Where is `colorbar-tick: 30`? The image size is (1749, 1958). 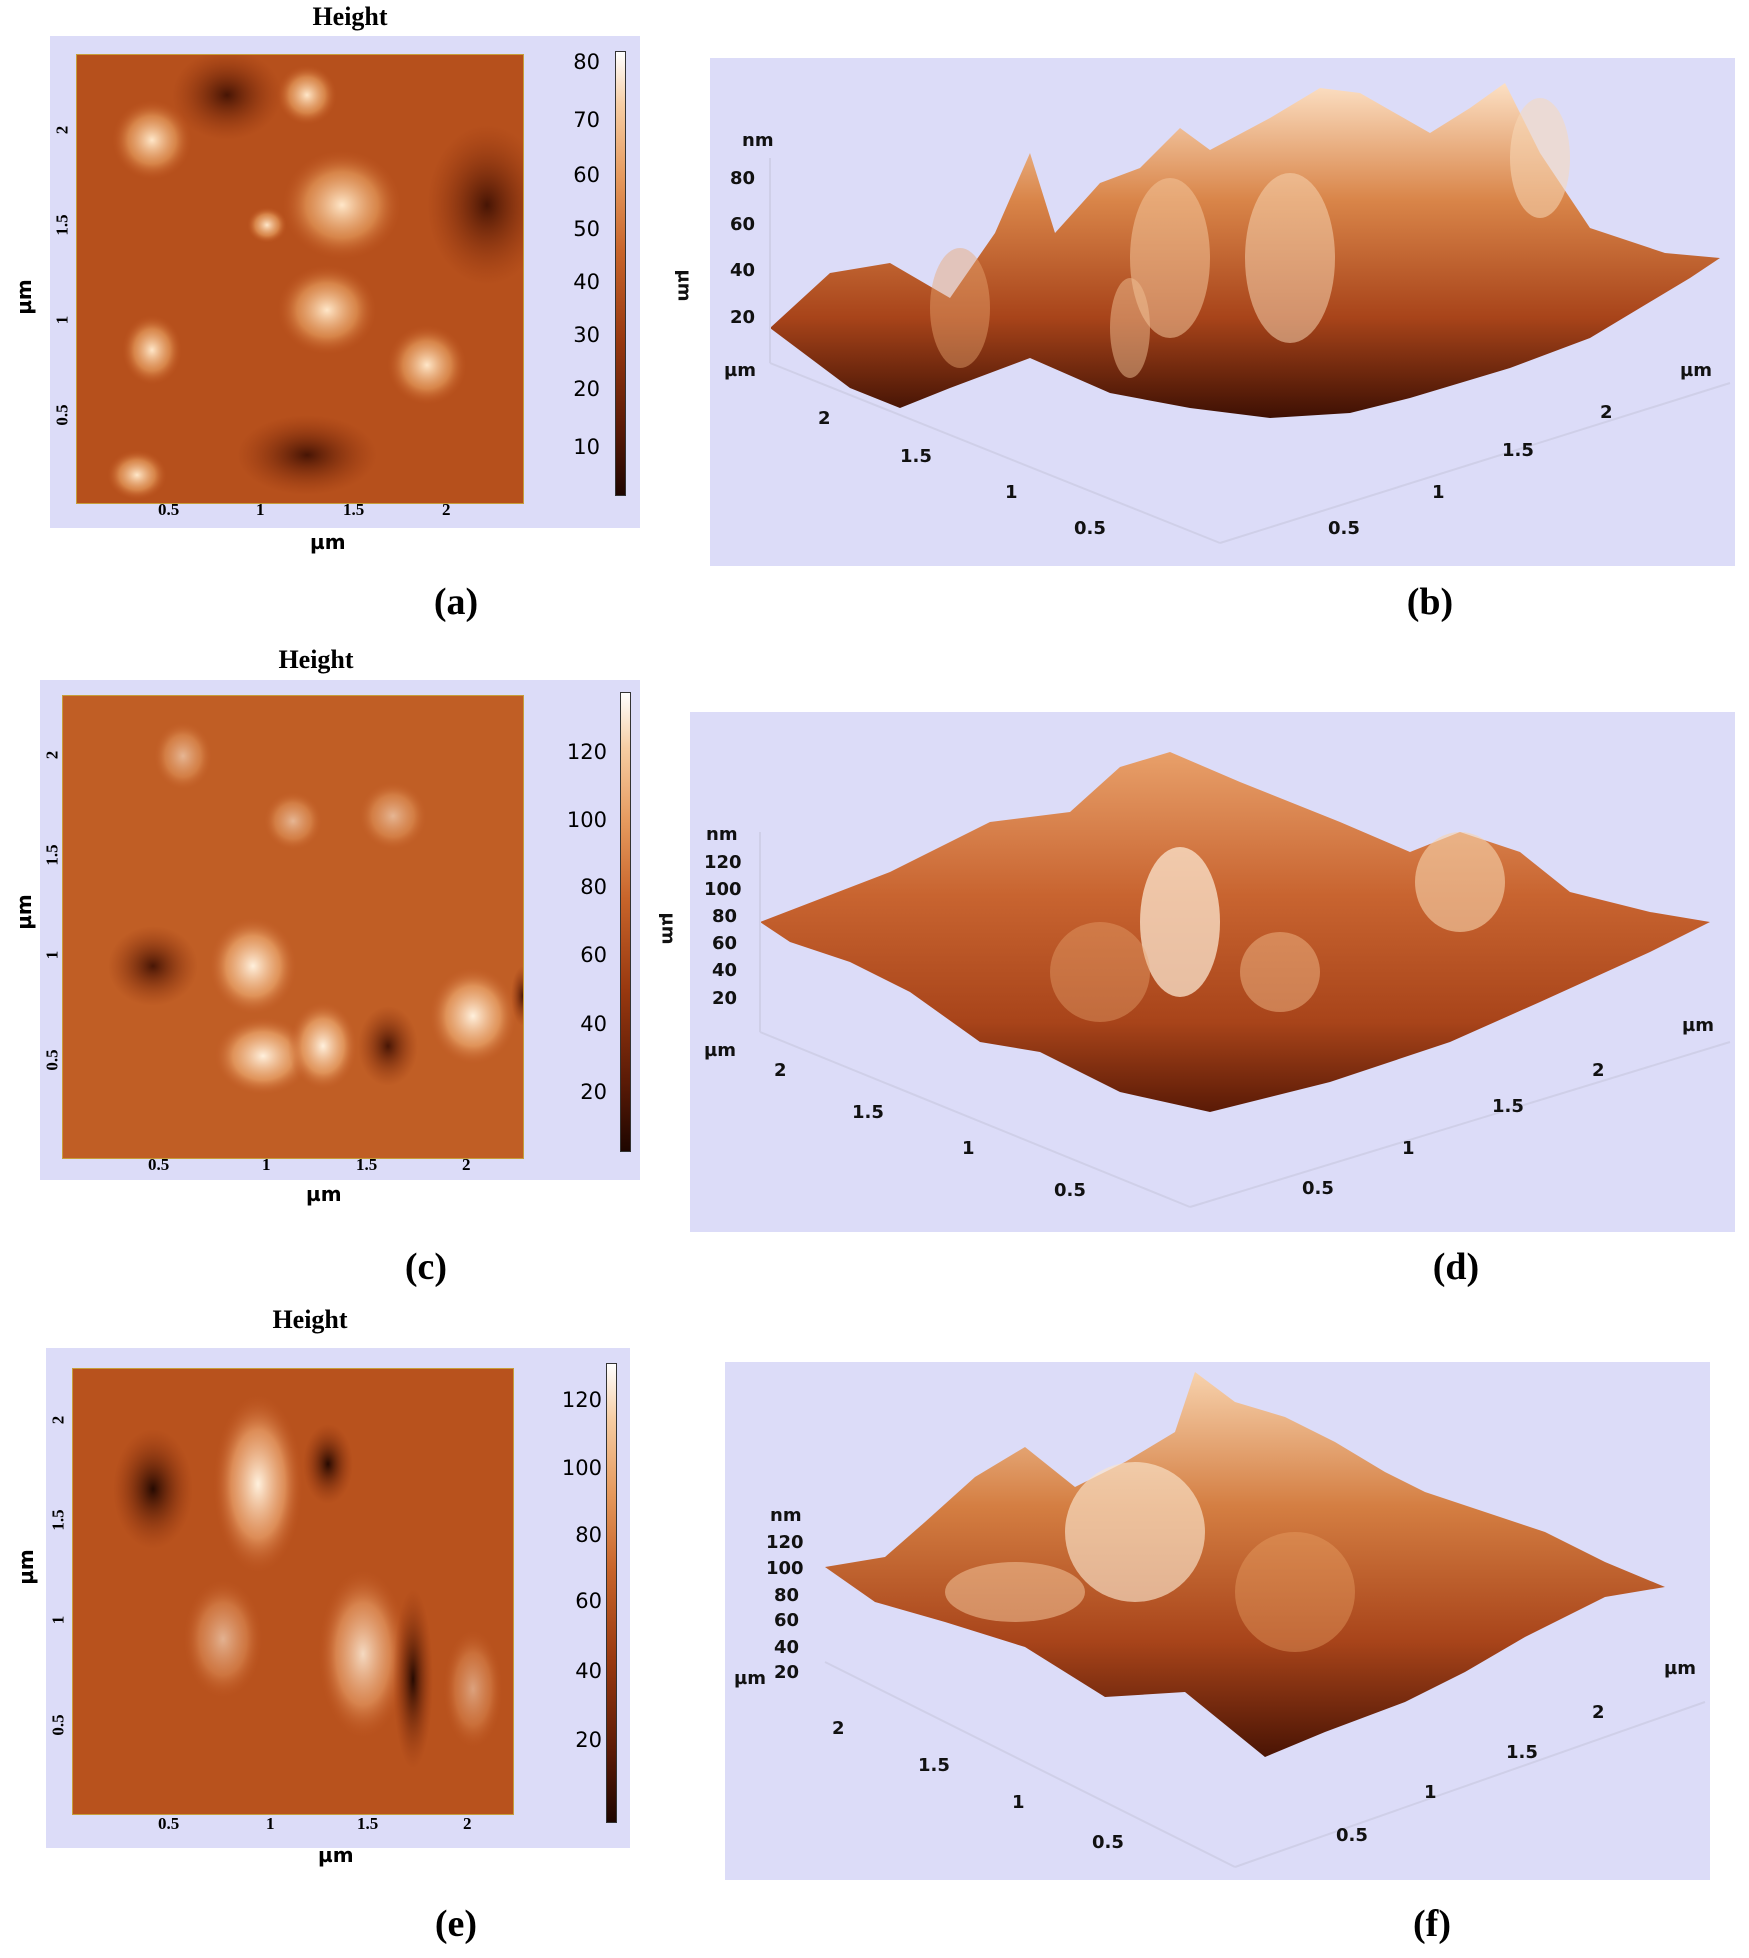
colorbar-tick: 30 is located at coordinates (586, 335).